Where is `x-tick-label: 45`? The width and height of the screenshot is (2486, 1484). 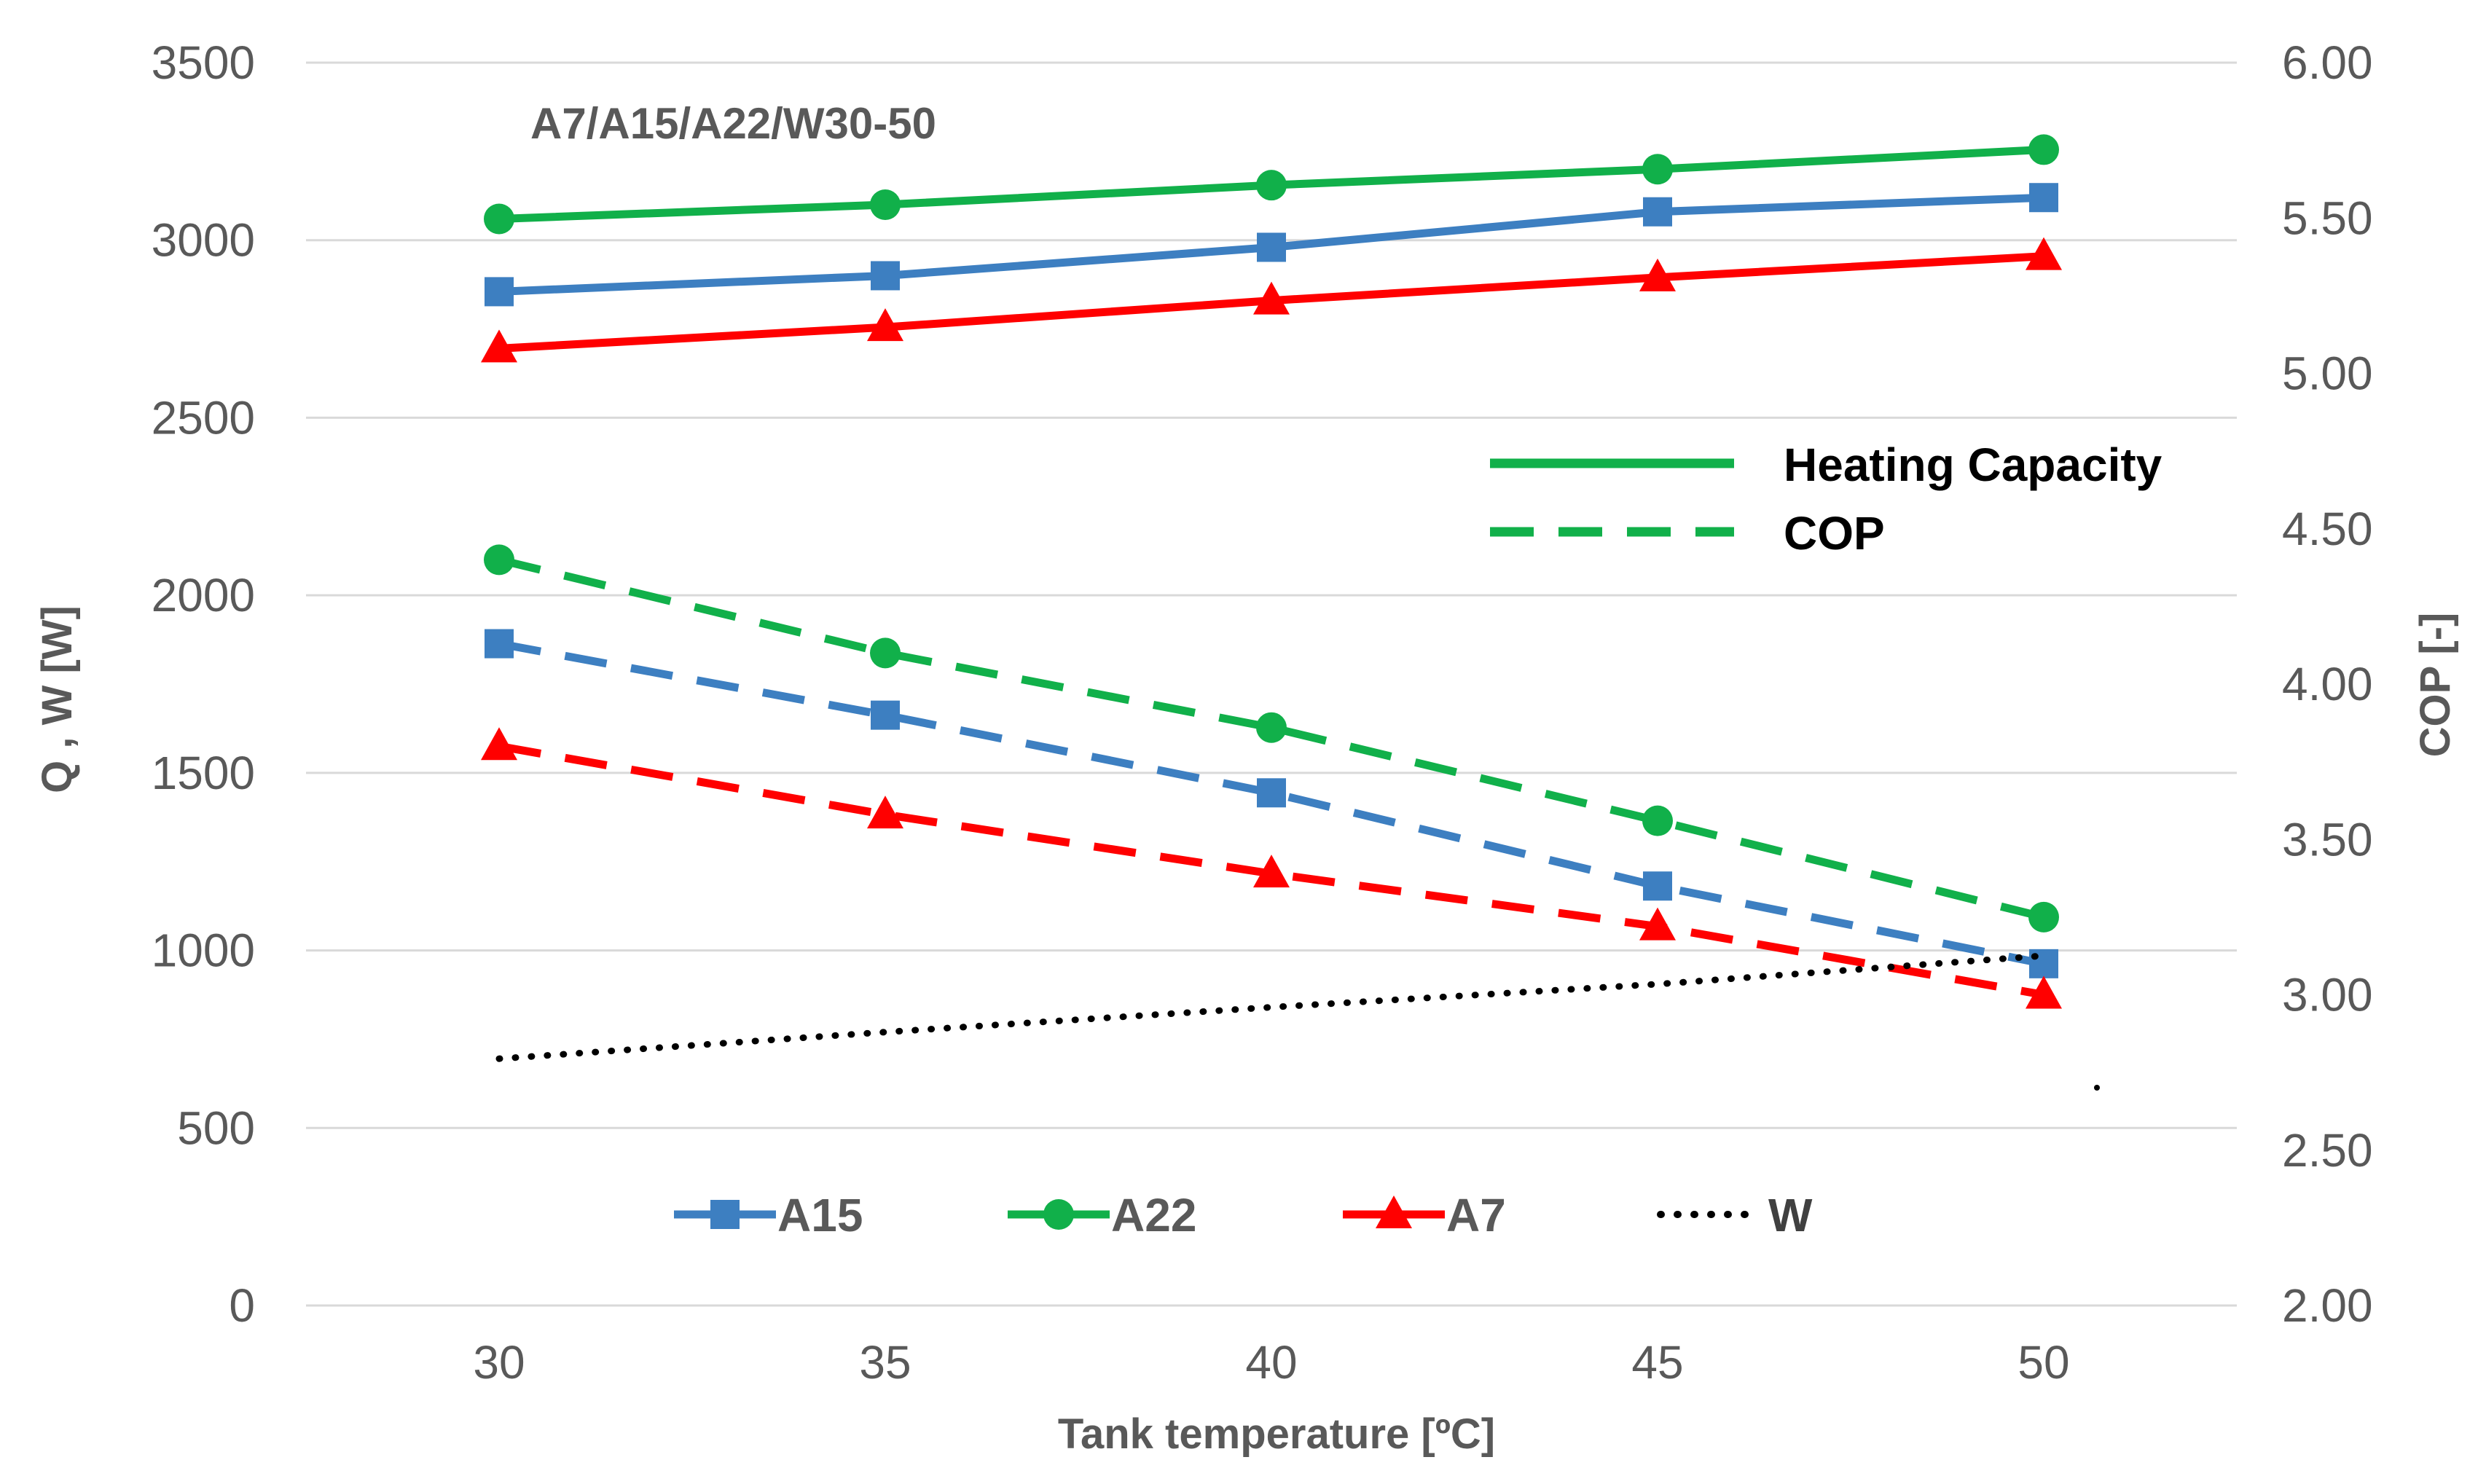 x-tick-label: 45 is located at coordinates (1657, 1362).